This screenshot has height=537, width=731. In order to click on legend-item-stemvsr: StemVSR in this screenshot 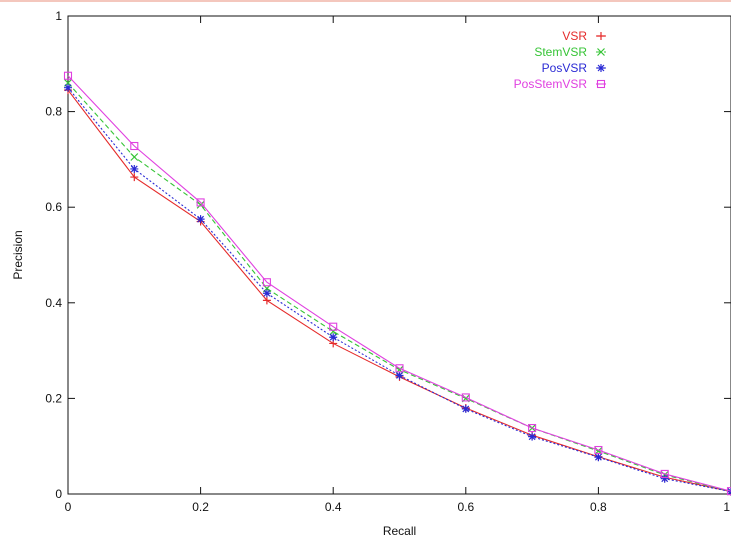, I will do `click(570, 52)`.